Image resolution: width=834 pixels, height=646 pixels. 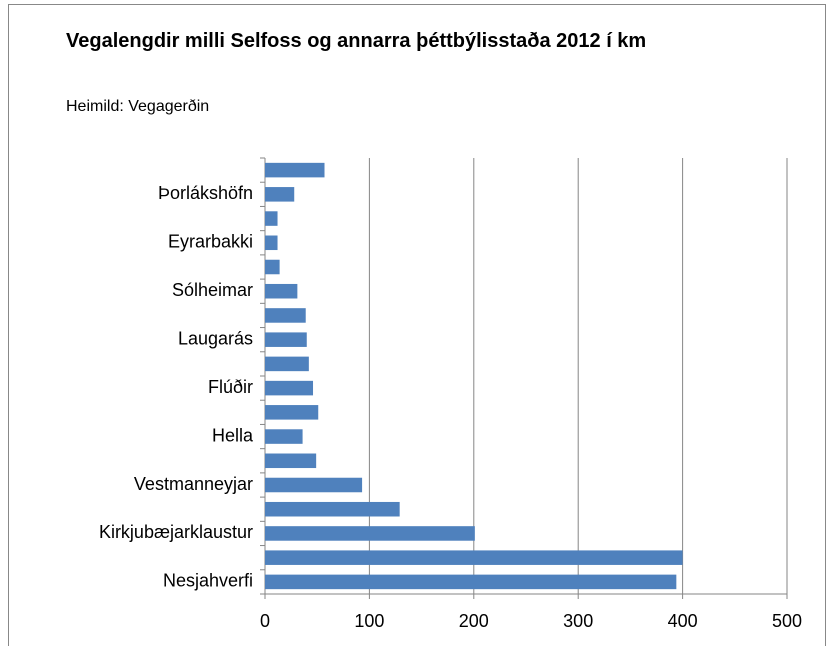 I want to click on x-tick-label: 100, so click(x=369, y=621).